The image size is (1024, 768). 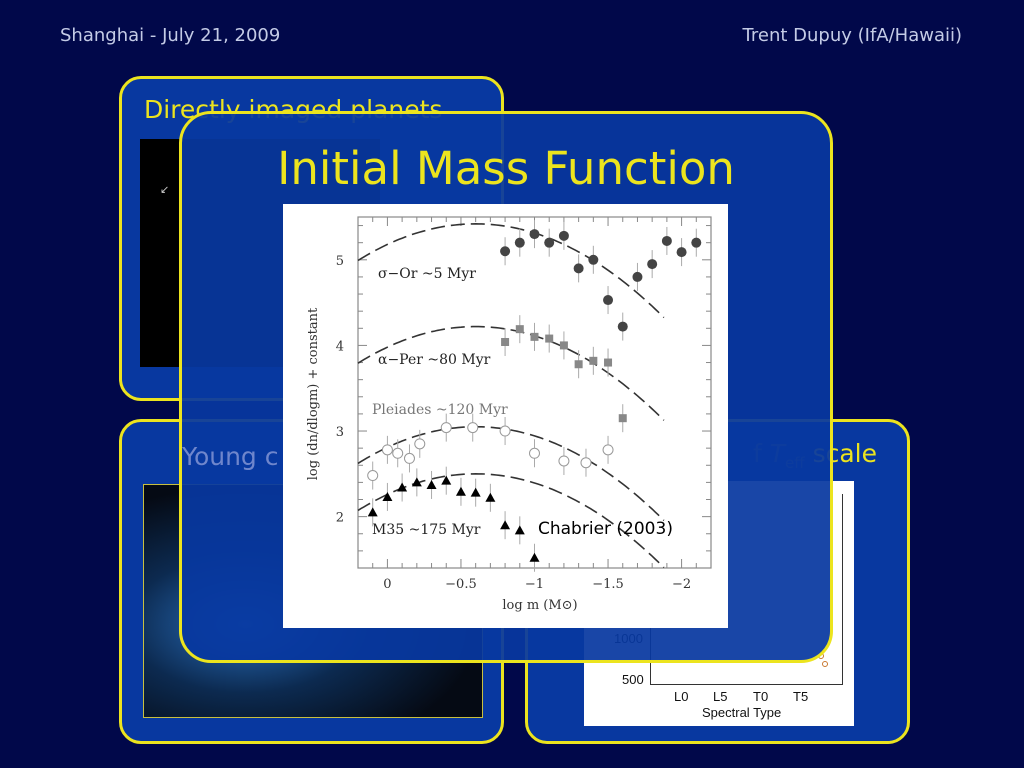 I want to click on x-tick: T5, so click(x=801, y=696).